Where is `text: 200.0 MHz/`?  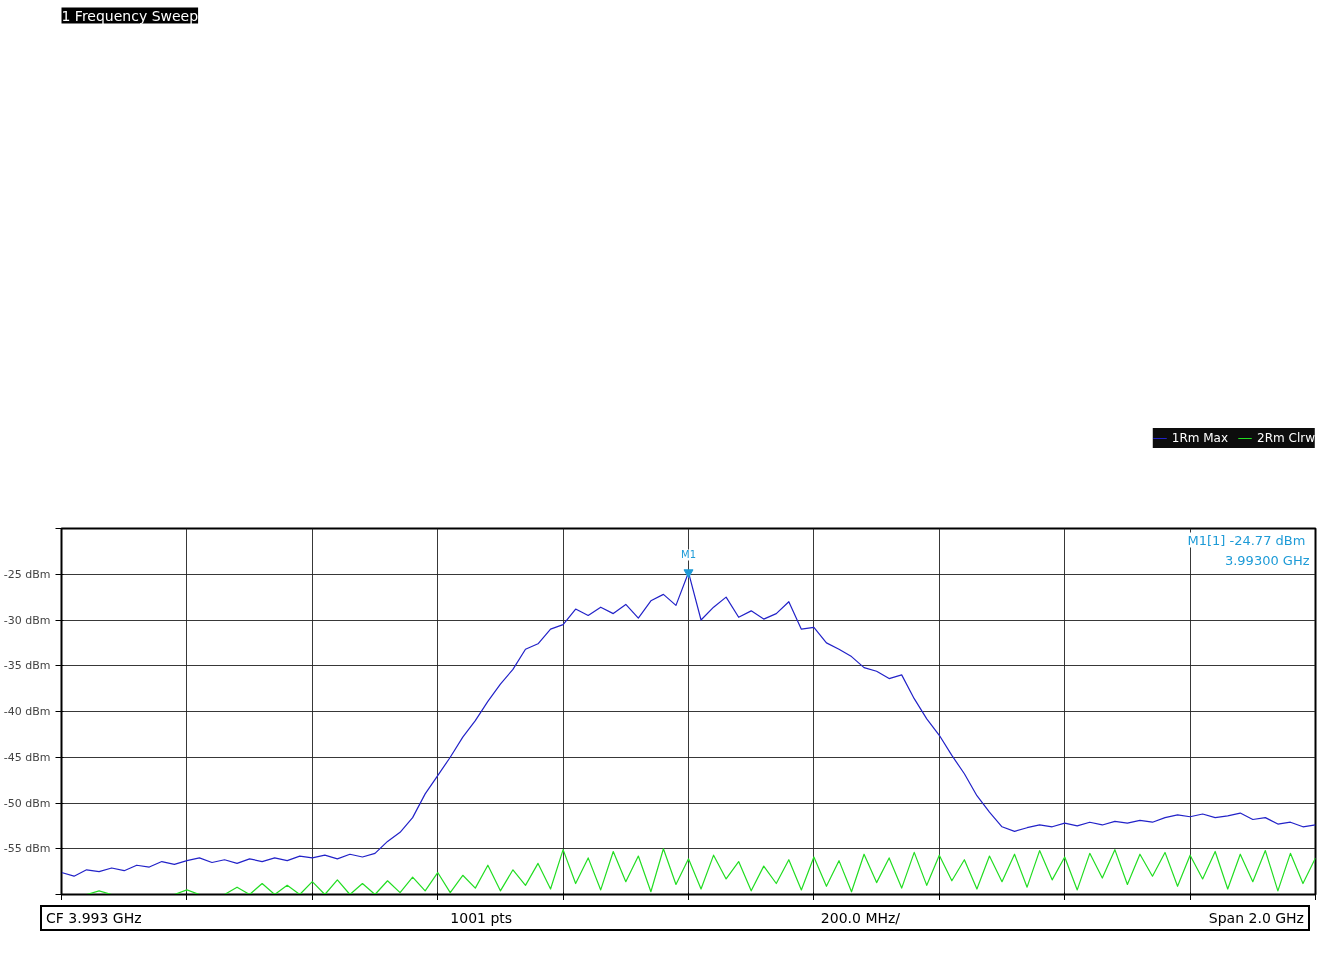
text: 200.0 MHz/ is located at coordinates (860, 918).